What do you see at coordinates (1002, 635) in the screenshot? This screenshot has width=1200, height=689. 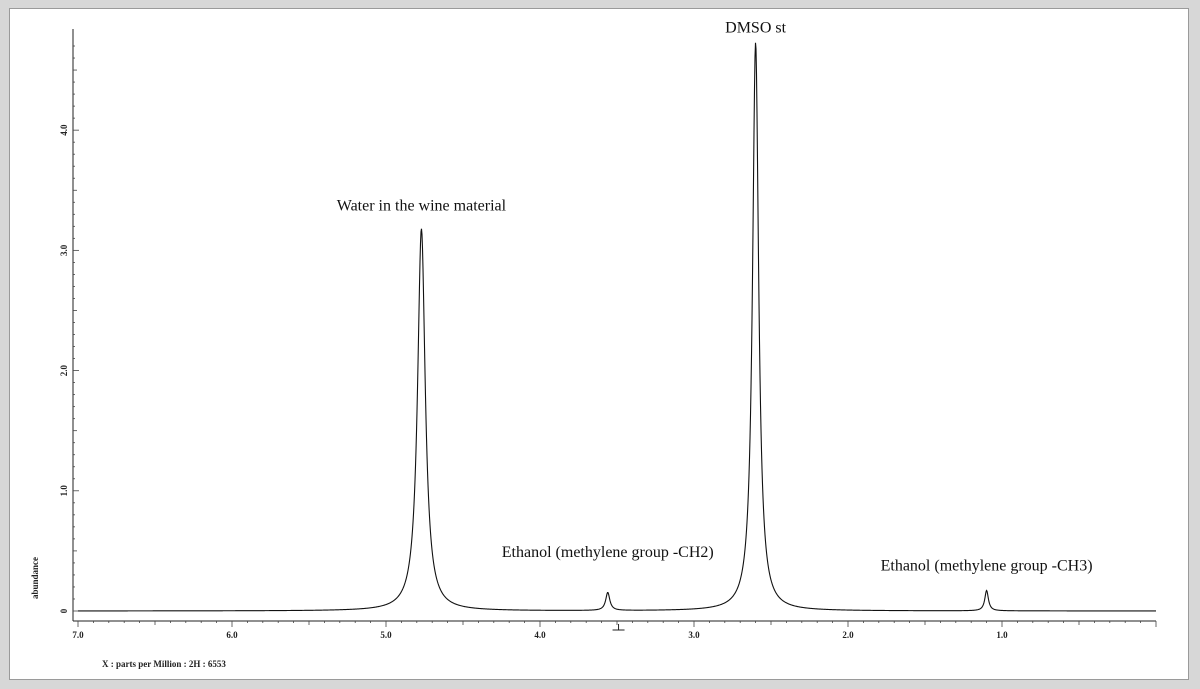 I see `x-tick-label: 1.0` at bounding box center [1002, 635].